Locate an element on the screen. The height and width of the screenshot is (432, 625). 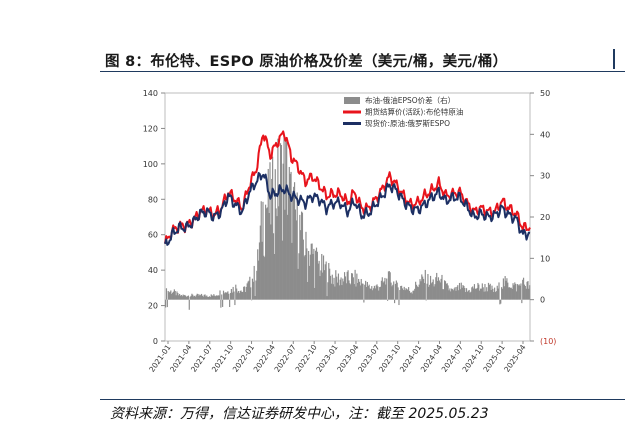
y-right-tick-label: 0 is located at coordinates (542, 300).